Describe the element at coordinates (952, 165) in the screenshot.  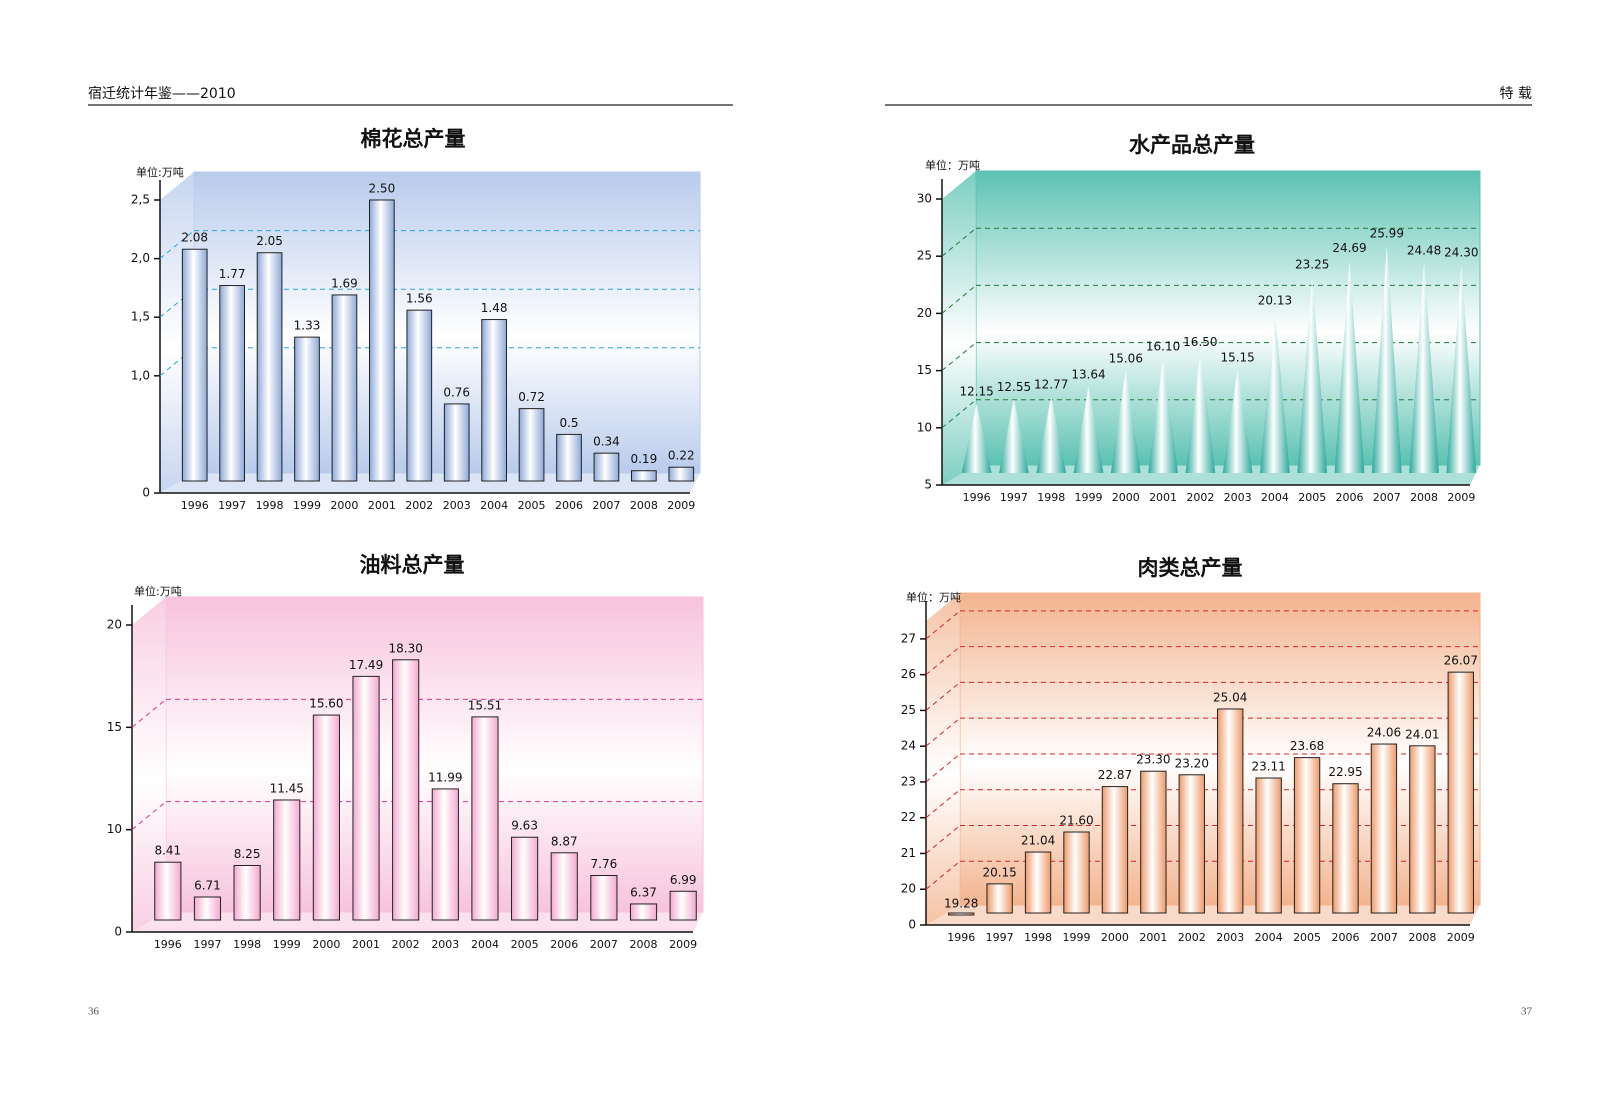
I see `unit-label: 单位：万吨` at that location.